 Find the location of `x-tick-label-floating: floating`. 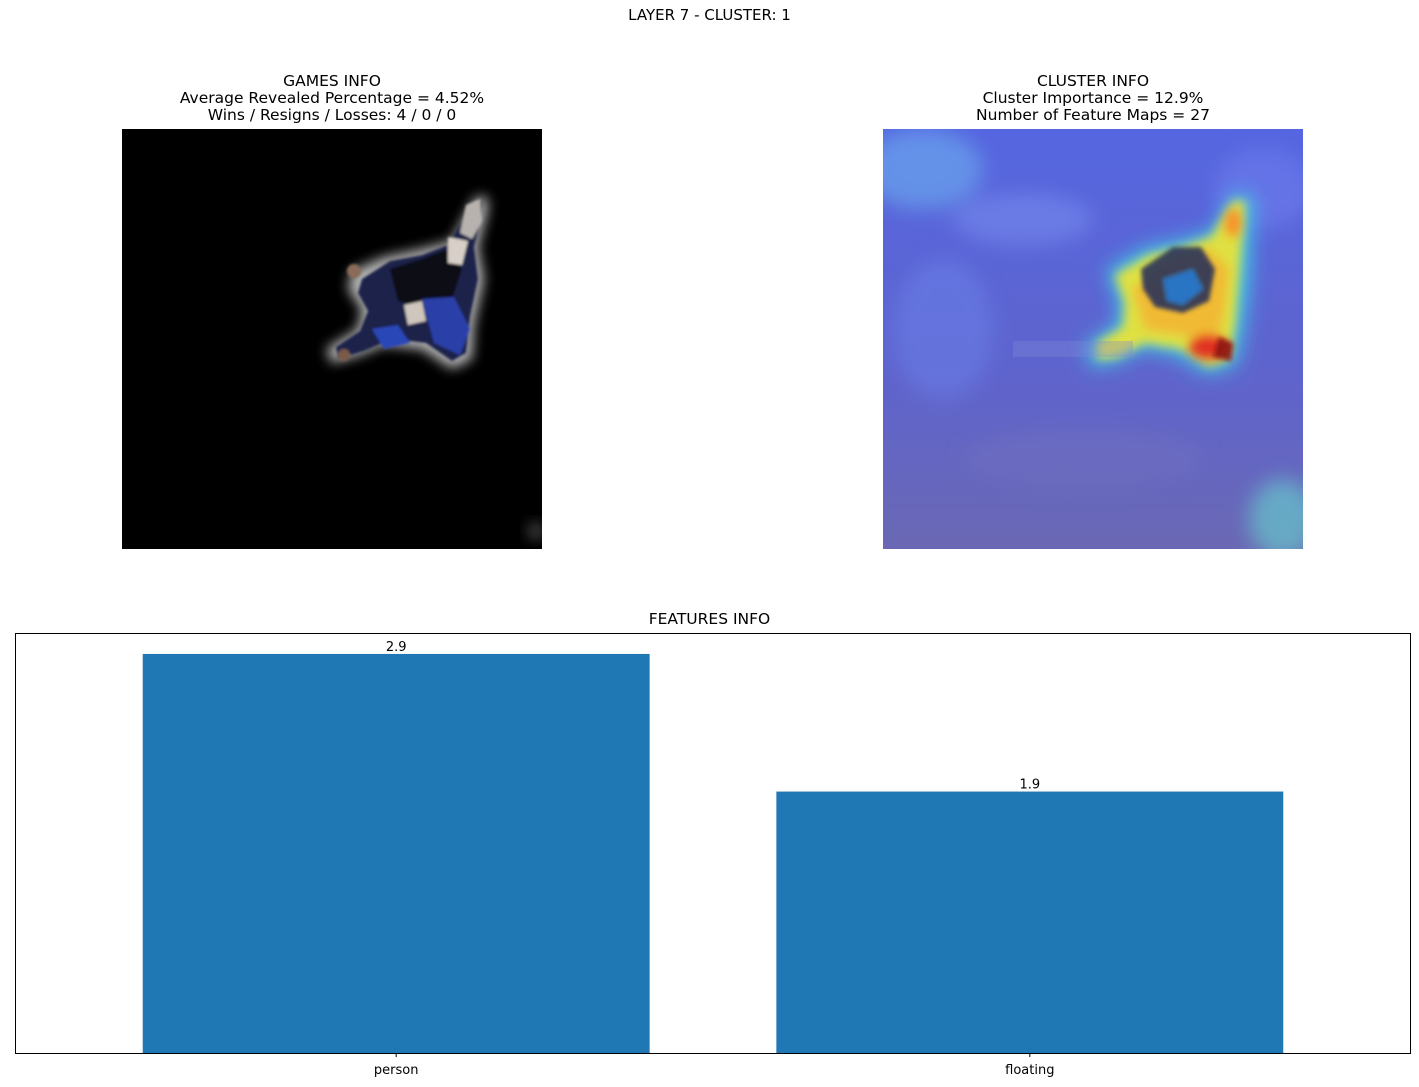

x-tick-label-floating: floating is located at coordinates (1029, 1070).